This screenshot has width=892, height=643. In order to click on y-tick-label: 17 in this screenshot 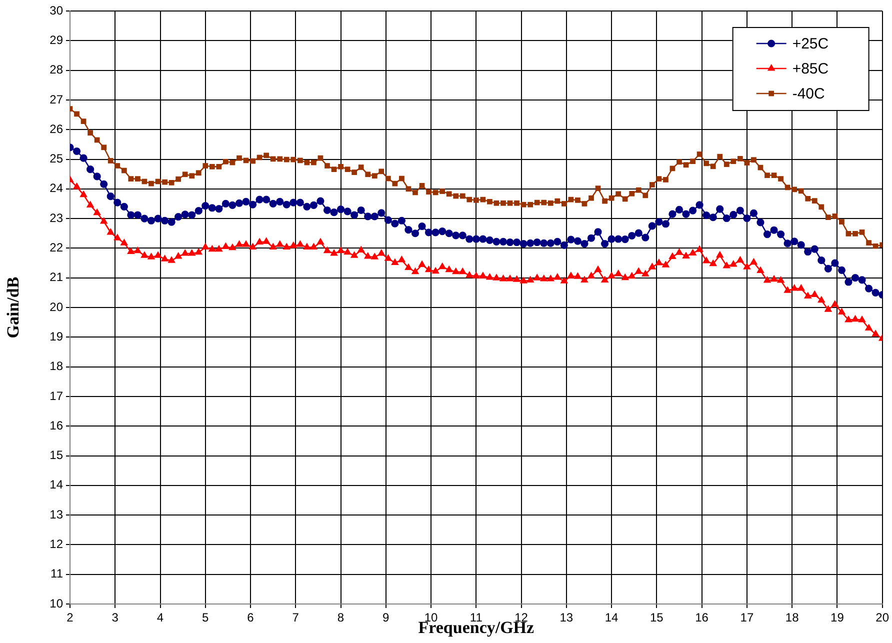, I will do `click(57, 395)`.